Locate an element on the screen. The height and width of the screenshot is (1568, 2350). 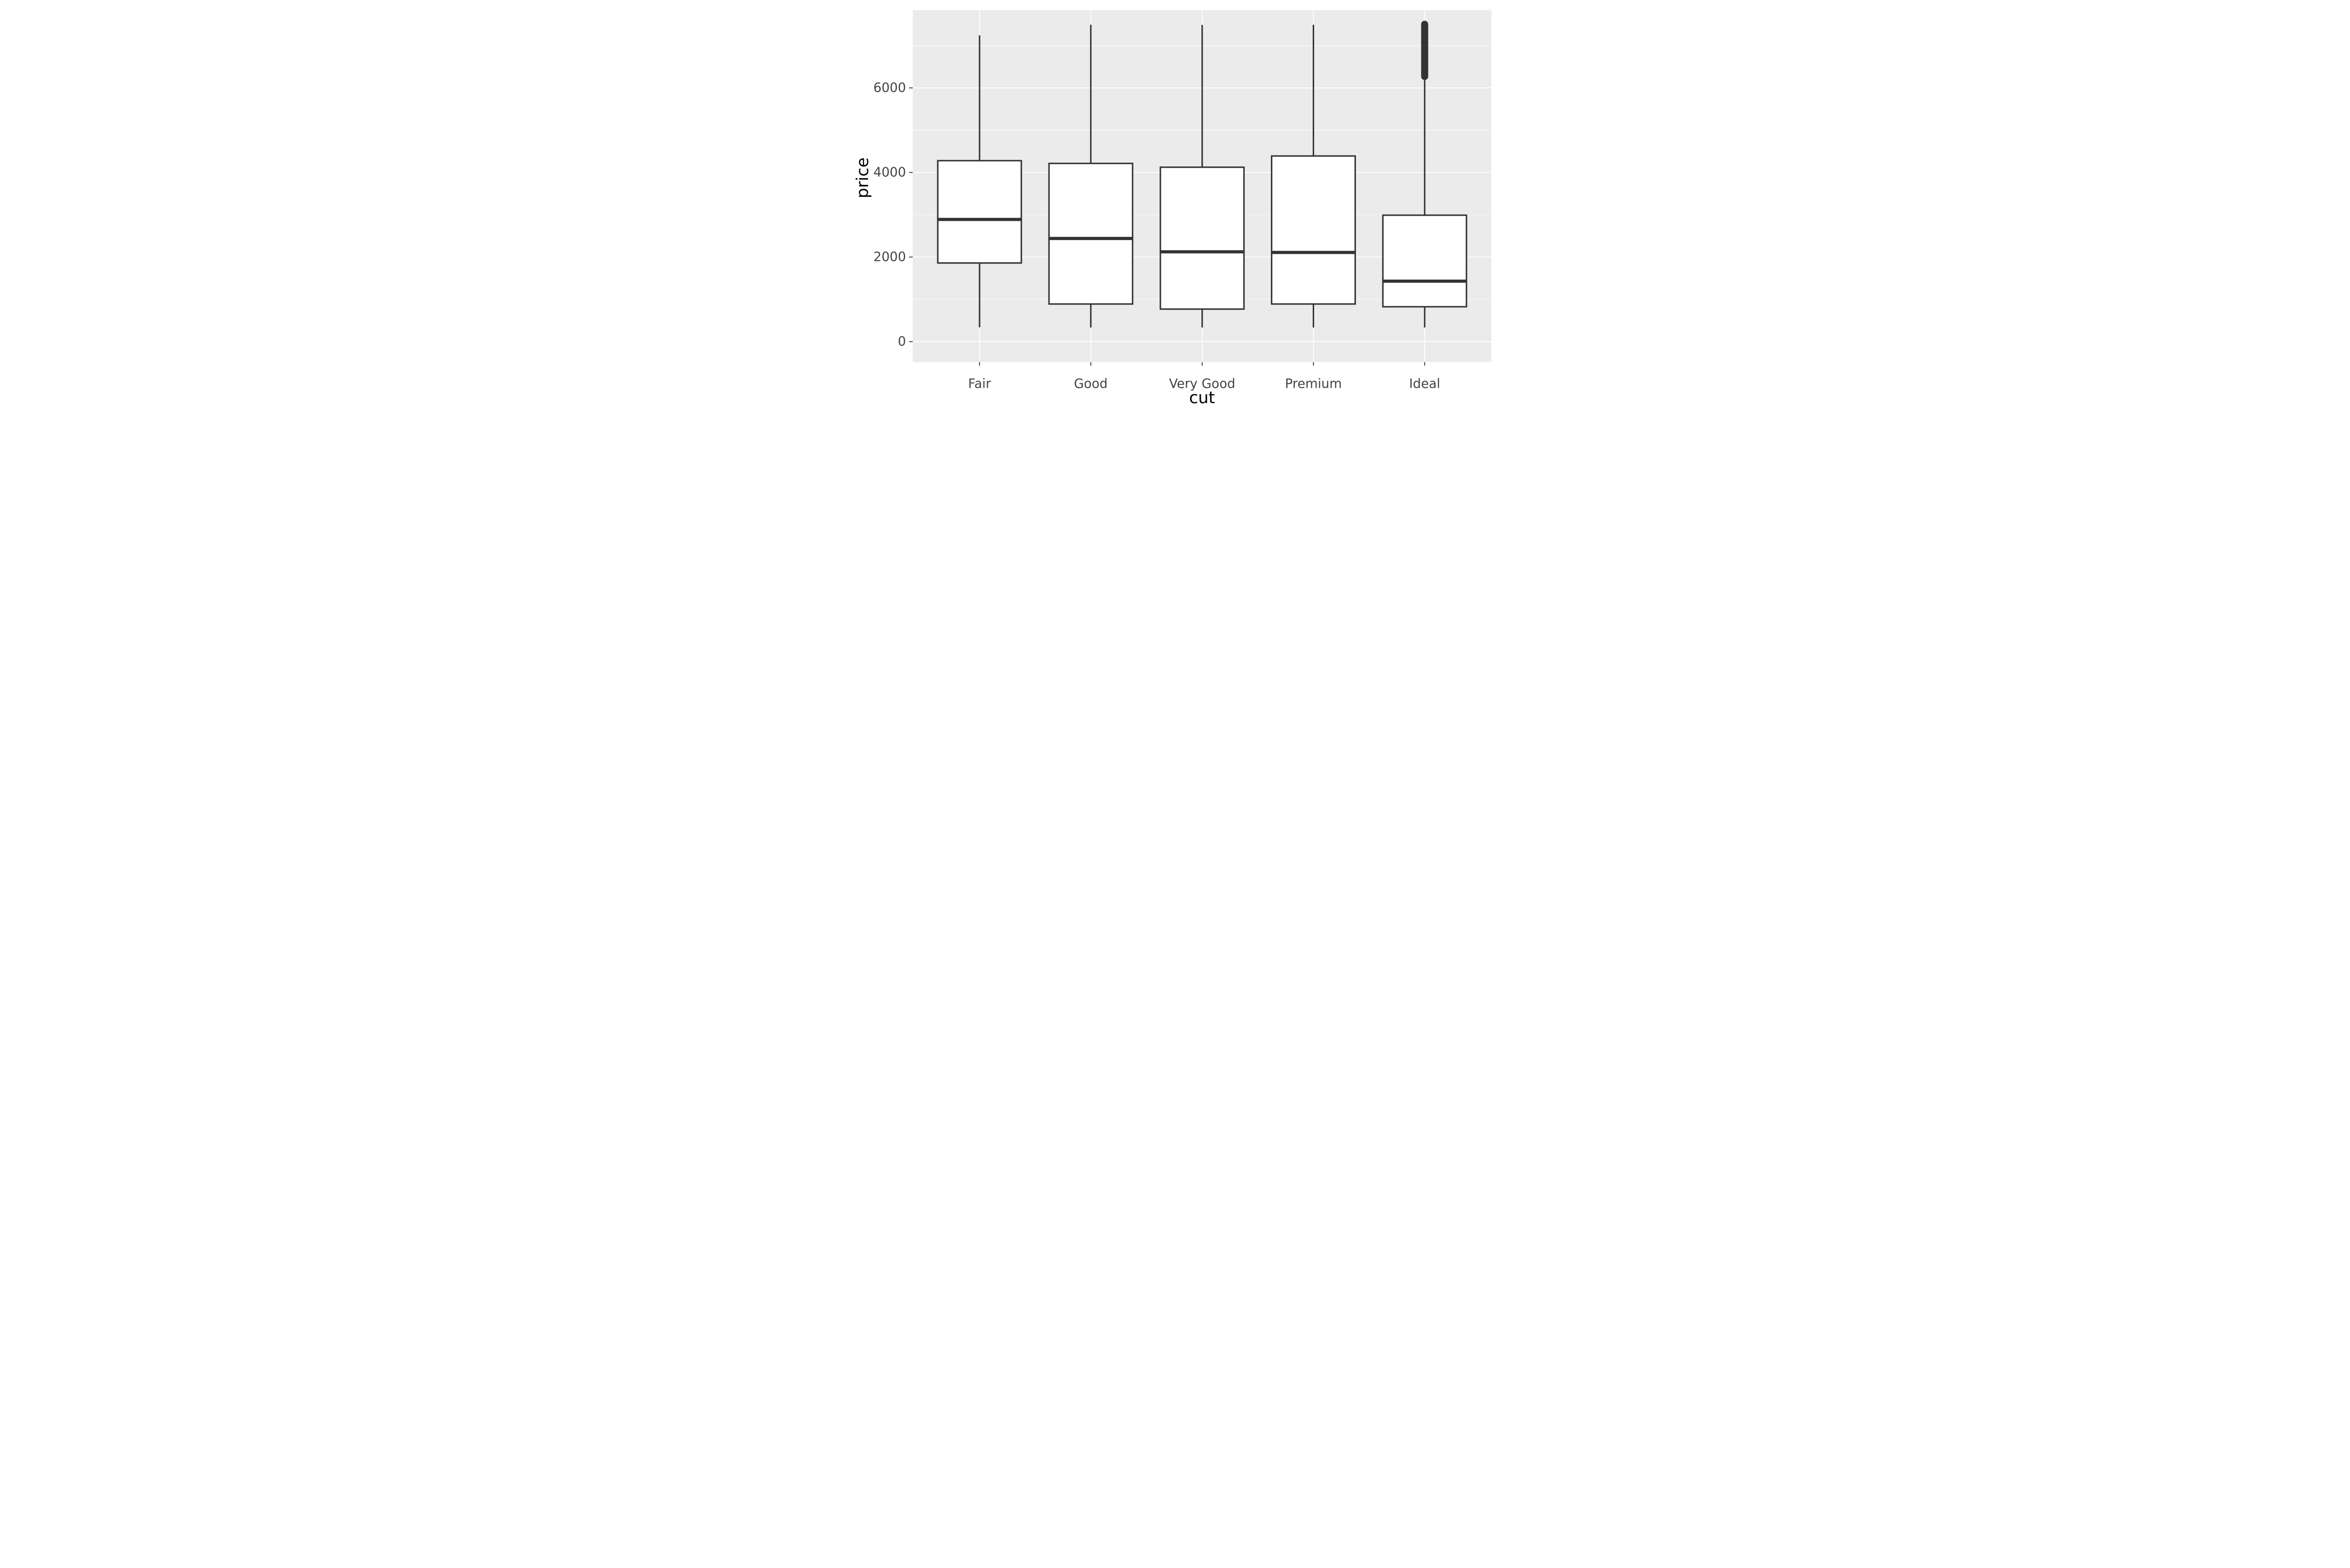
y-tick-label: 4000 is located at coordinates (889, 172).